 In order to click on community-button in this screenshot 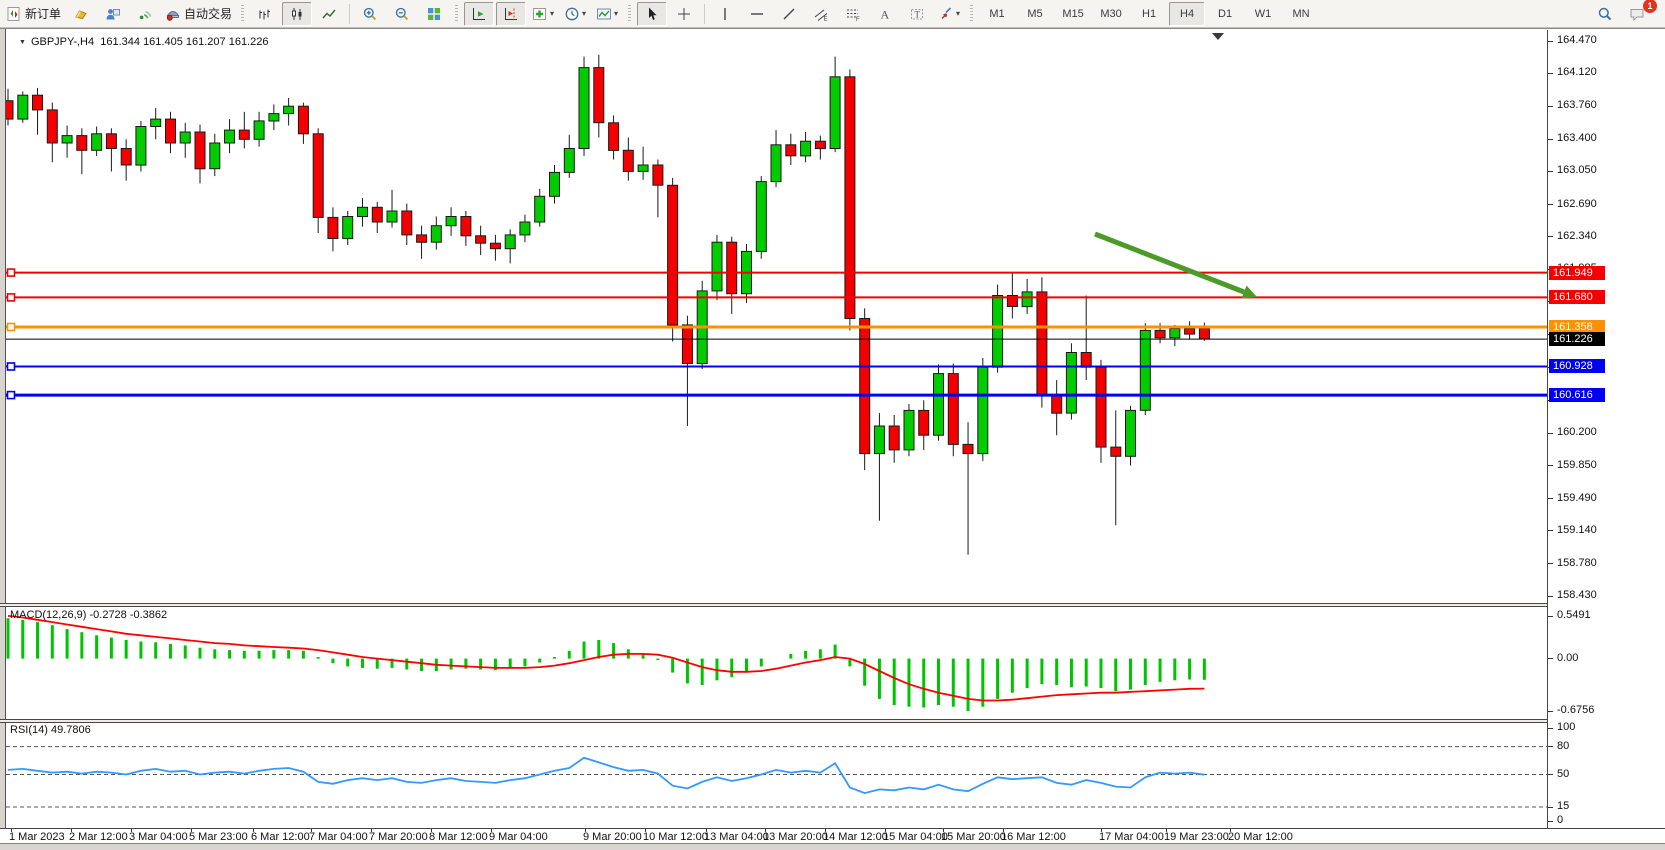, I will do `click(113, 14)`.